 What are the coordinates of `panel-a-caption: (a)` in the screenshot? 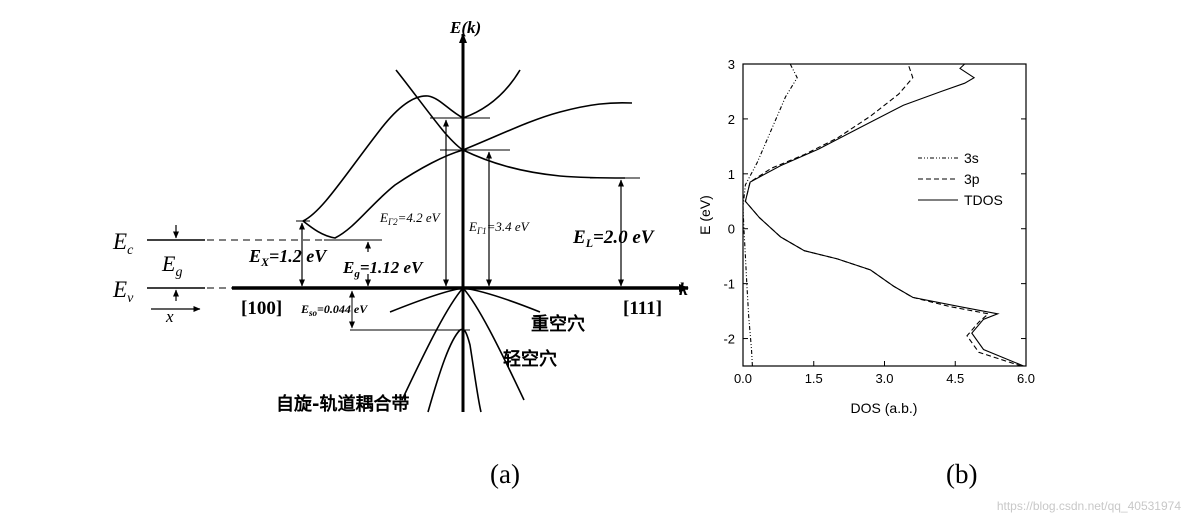 It's located at (505, 474).